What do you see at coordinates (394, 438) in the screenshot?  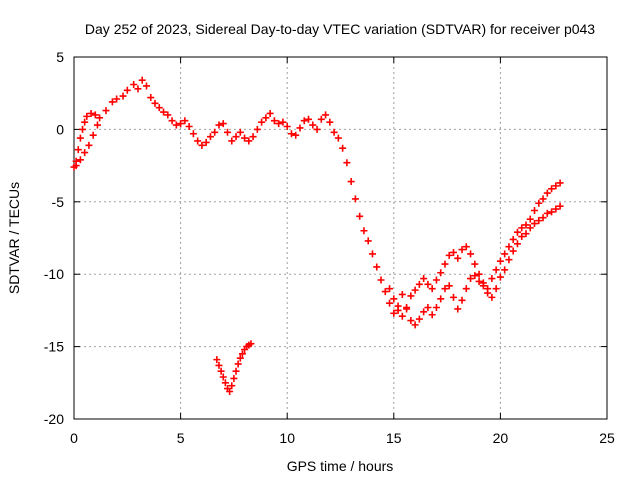 I see `x-tick-label: 15` at bounding box center [394, 438].